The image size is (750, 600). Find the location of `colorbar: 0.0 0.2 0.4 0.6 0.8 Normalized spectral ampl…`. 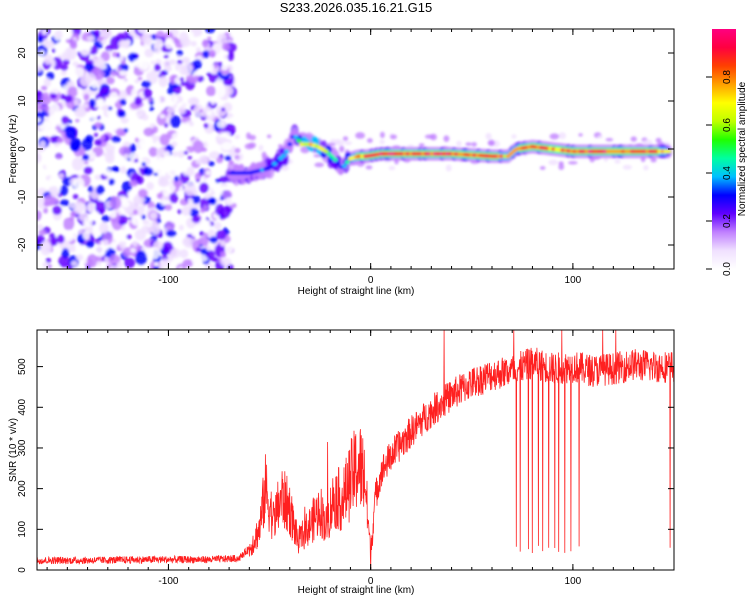

colorbar: 0.0 0.2 0.4 0.6 0.8 Normalized spectral ampl… is located at coordinates (727, 152).